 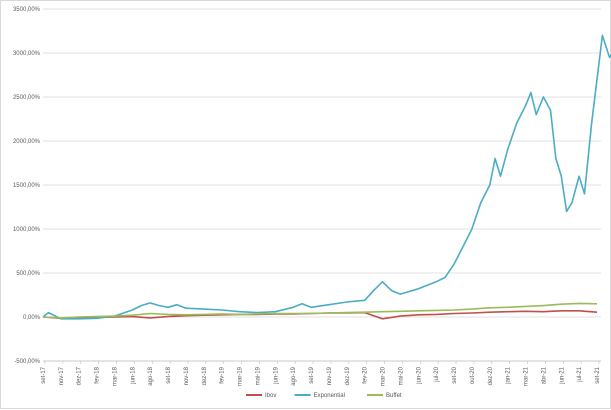 I want to click on x-tick-label: mar-18, so click(x=115, y=376).